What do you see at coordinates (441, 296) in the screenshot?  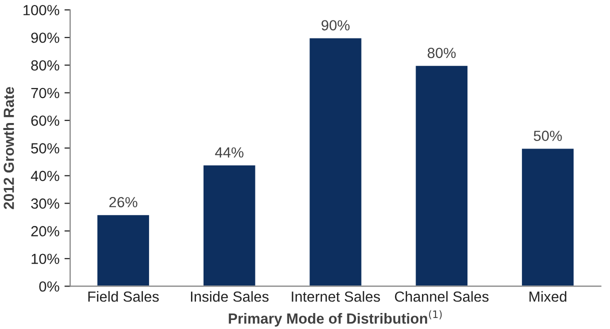 I see `x-tick-label: Channel Sales` at bounding box center [441, 296].